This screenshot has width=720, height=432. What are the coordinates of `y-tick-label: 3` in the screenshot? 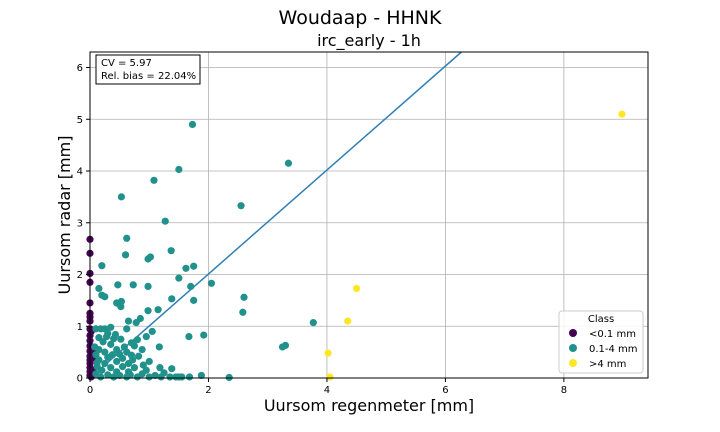 It's located at (80, 223).